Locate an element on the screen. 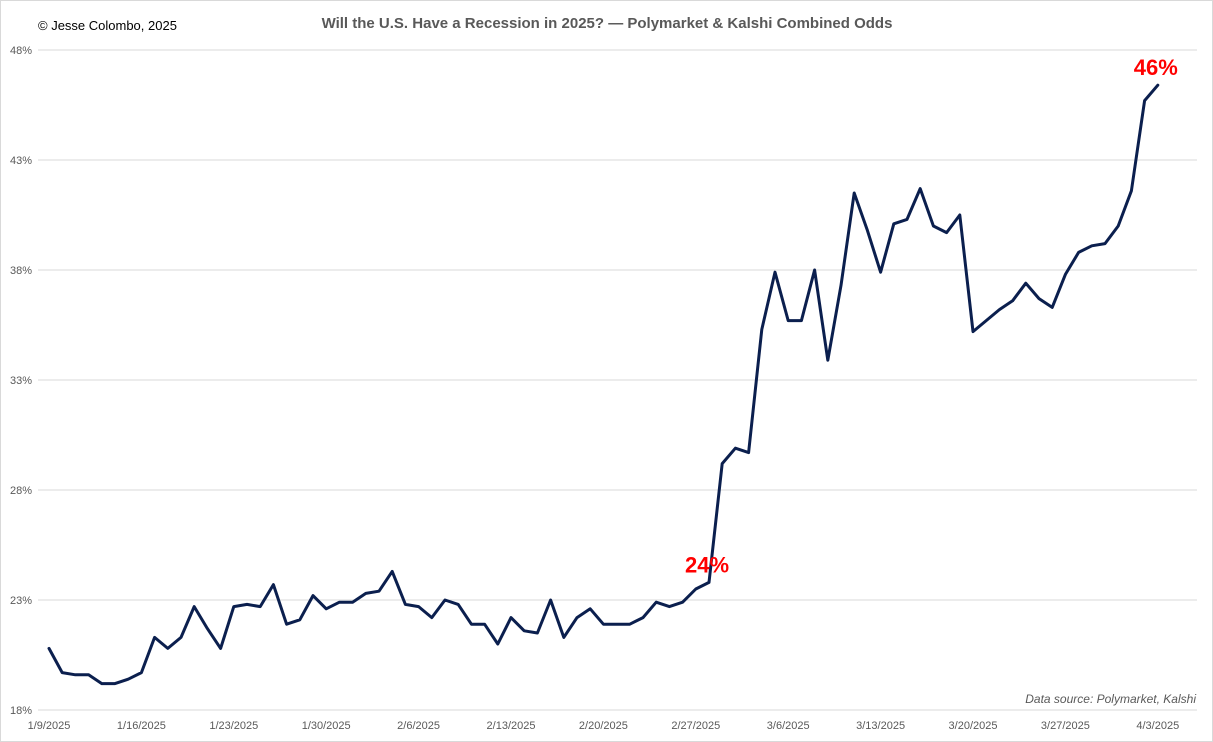 The image size is (1213, 742). y-tick-label: 28% is located at coordinates (21, 491).